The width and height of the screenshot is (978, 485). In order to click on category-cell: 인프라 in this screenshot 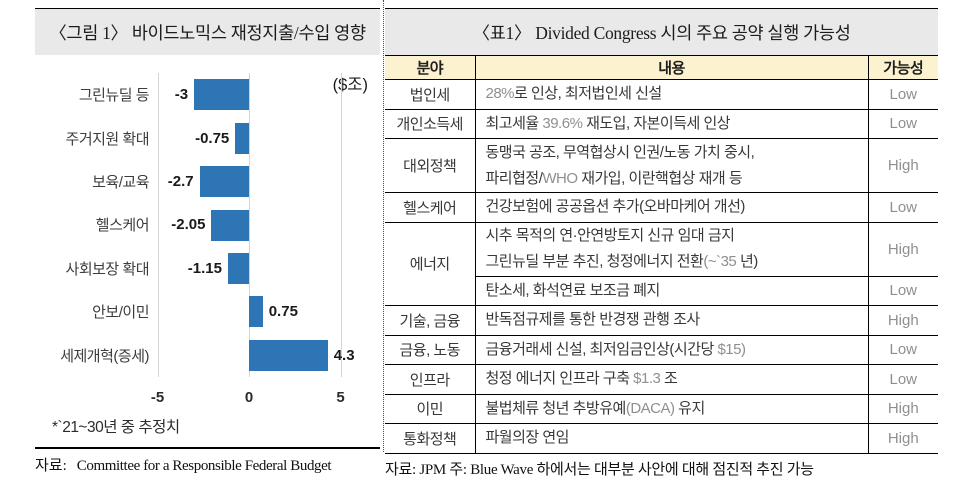, I will do `click(430, 379)`.